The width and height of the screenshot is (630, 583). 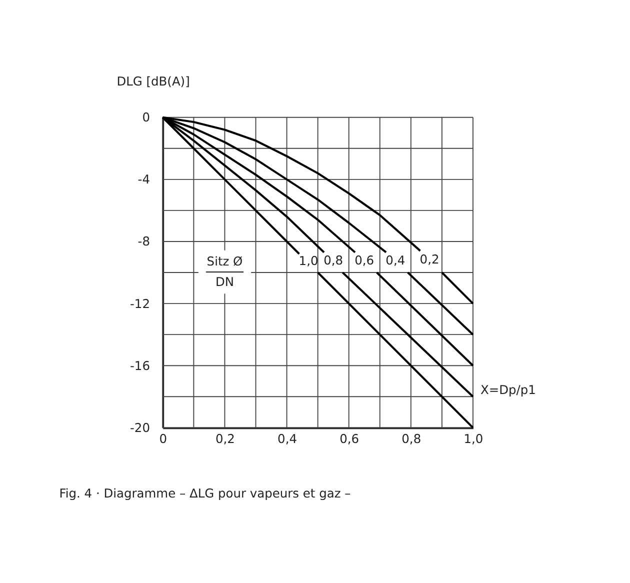 I want to click on series-label: 0,2, so click(x=430, y=259).